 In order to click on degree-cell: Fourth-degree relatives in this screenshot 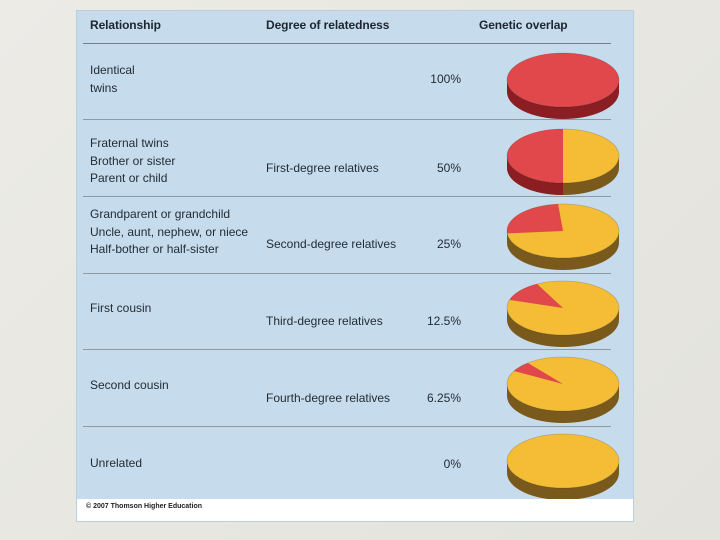, I will do `click(328, 398)`.